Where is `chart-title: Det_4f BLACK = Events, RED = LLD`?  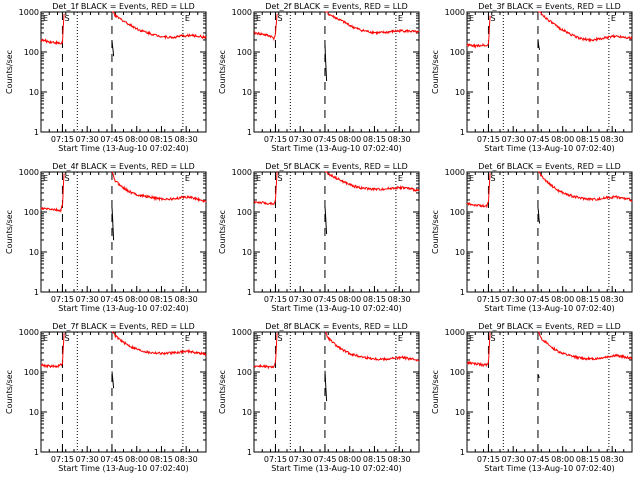 chart-title: Det_4f BLACK = Events, RED = LLD is located at coordinates (123, 166).